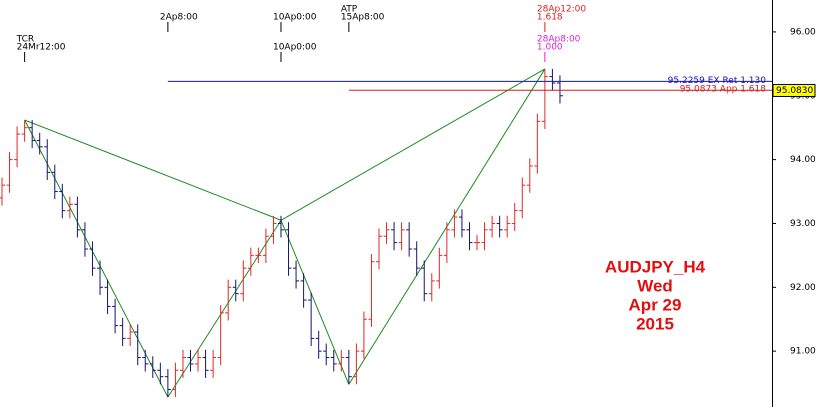  Describe the element at coordinates (41, 48) in the screenshot. I see `time-marker-label: 24Mr12:00` at that location.